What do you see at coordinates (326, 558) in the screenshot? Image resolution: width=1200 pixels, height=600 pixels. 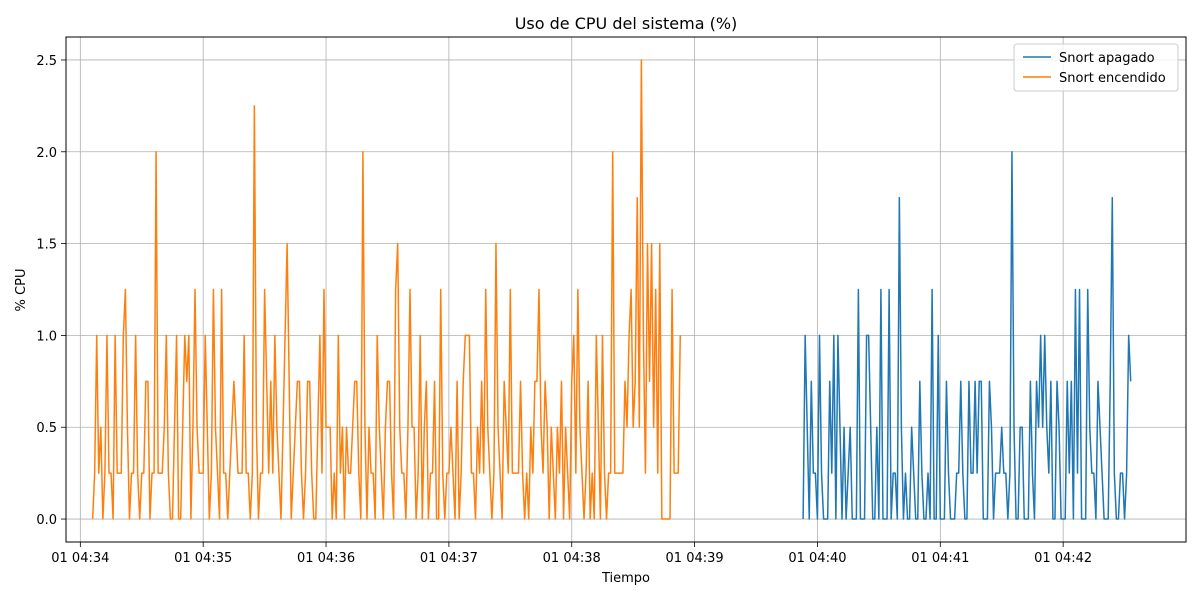 I see `x-tick-label: 01 04:36` at bounding box center [326, 558].